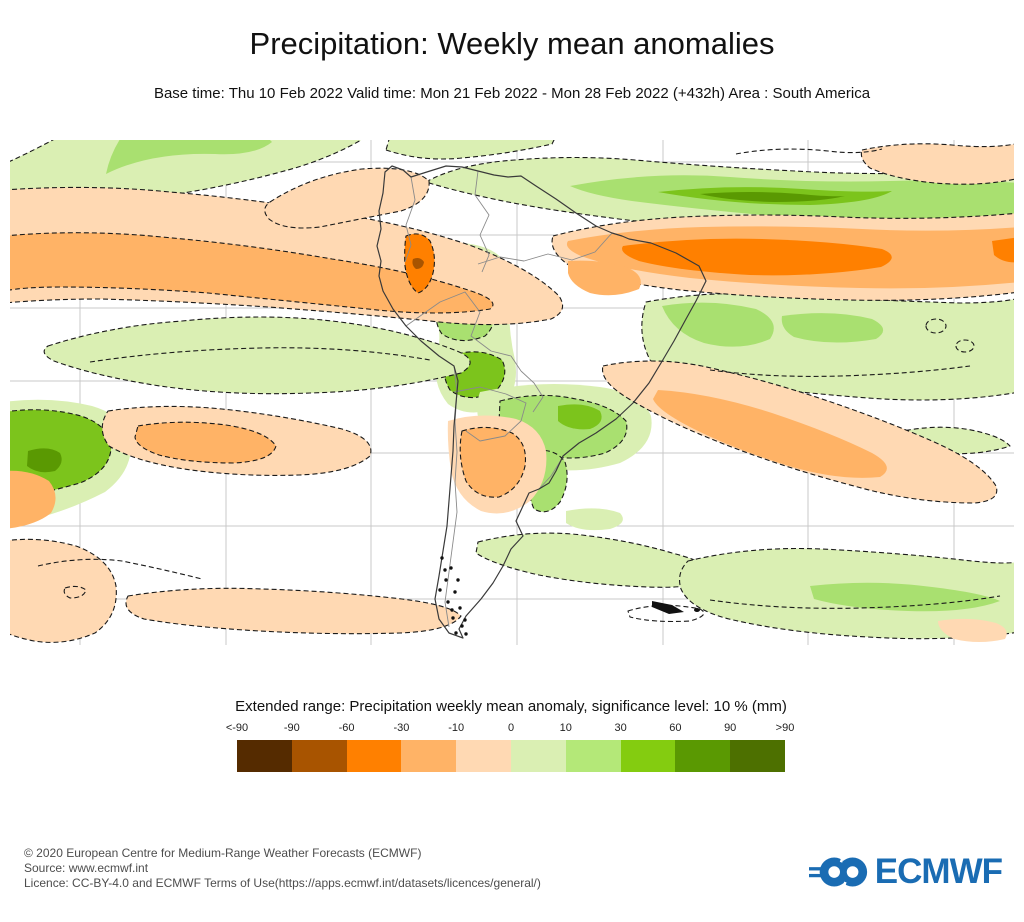 This screenshot has width=1024, height=922. Describe the element at coordinates (1003, 250) in the screenshot. I see `map-region-ne-core-right-edge` at that location.